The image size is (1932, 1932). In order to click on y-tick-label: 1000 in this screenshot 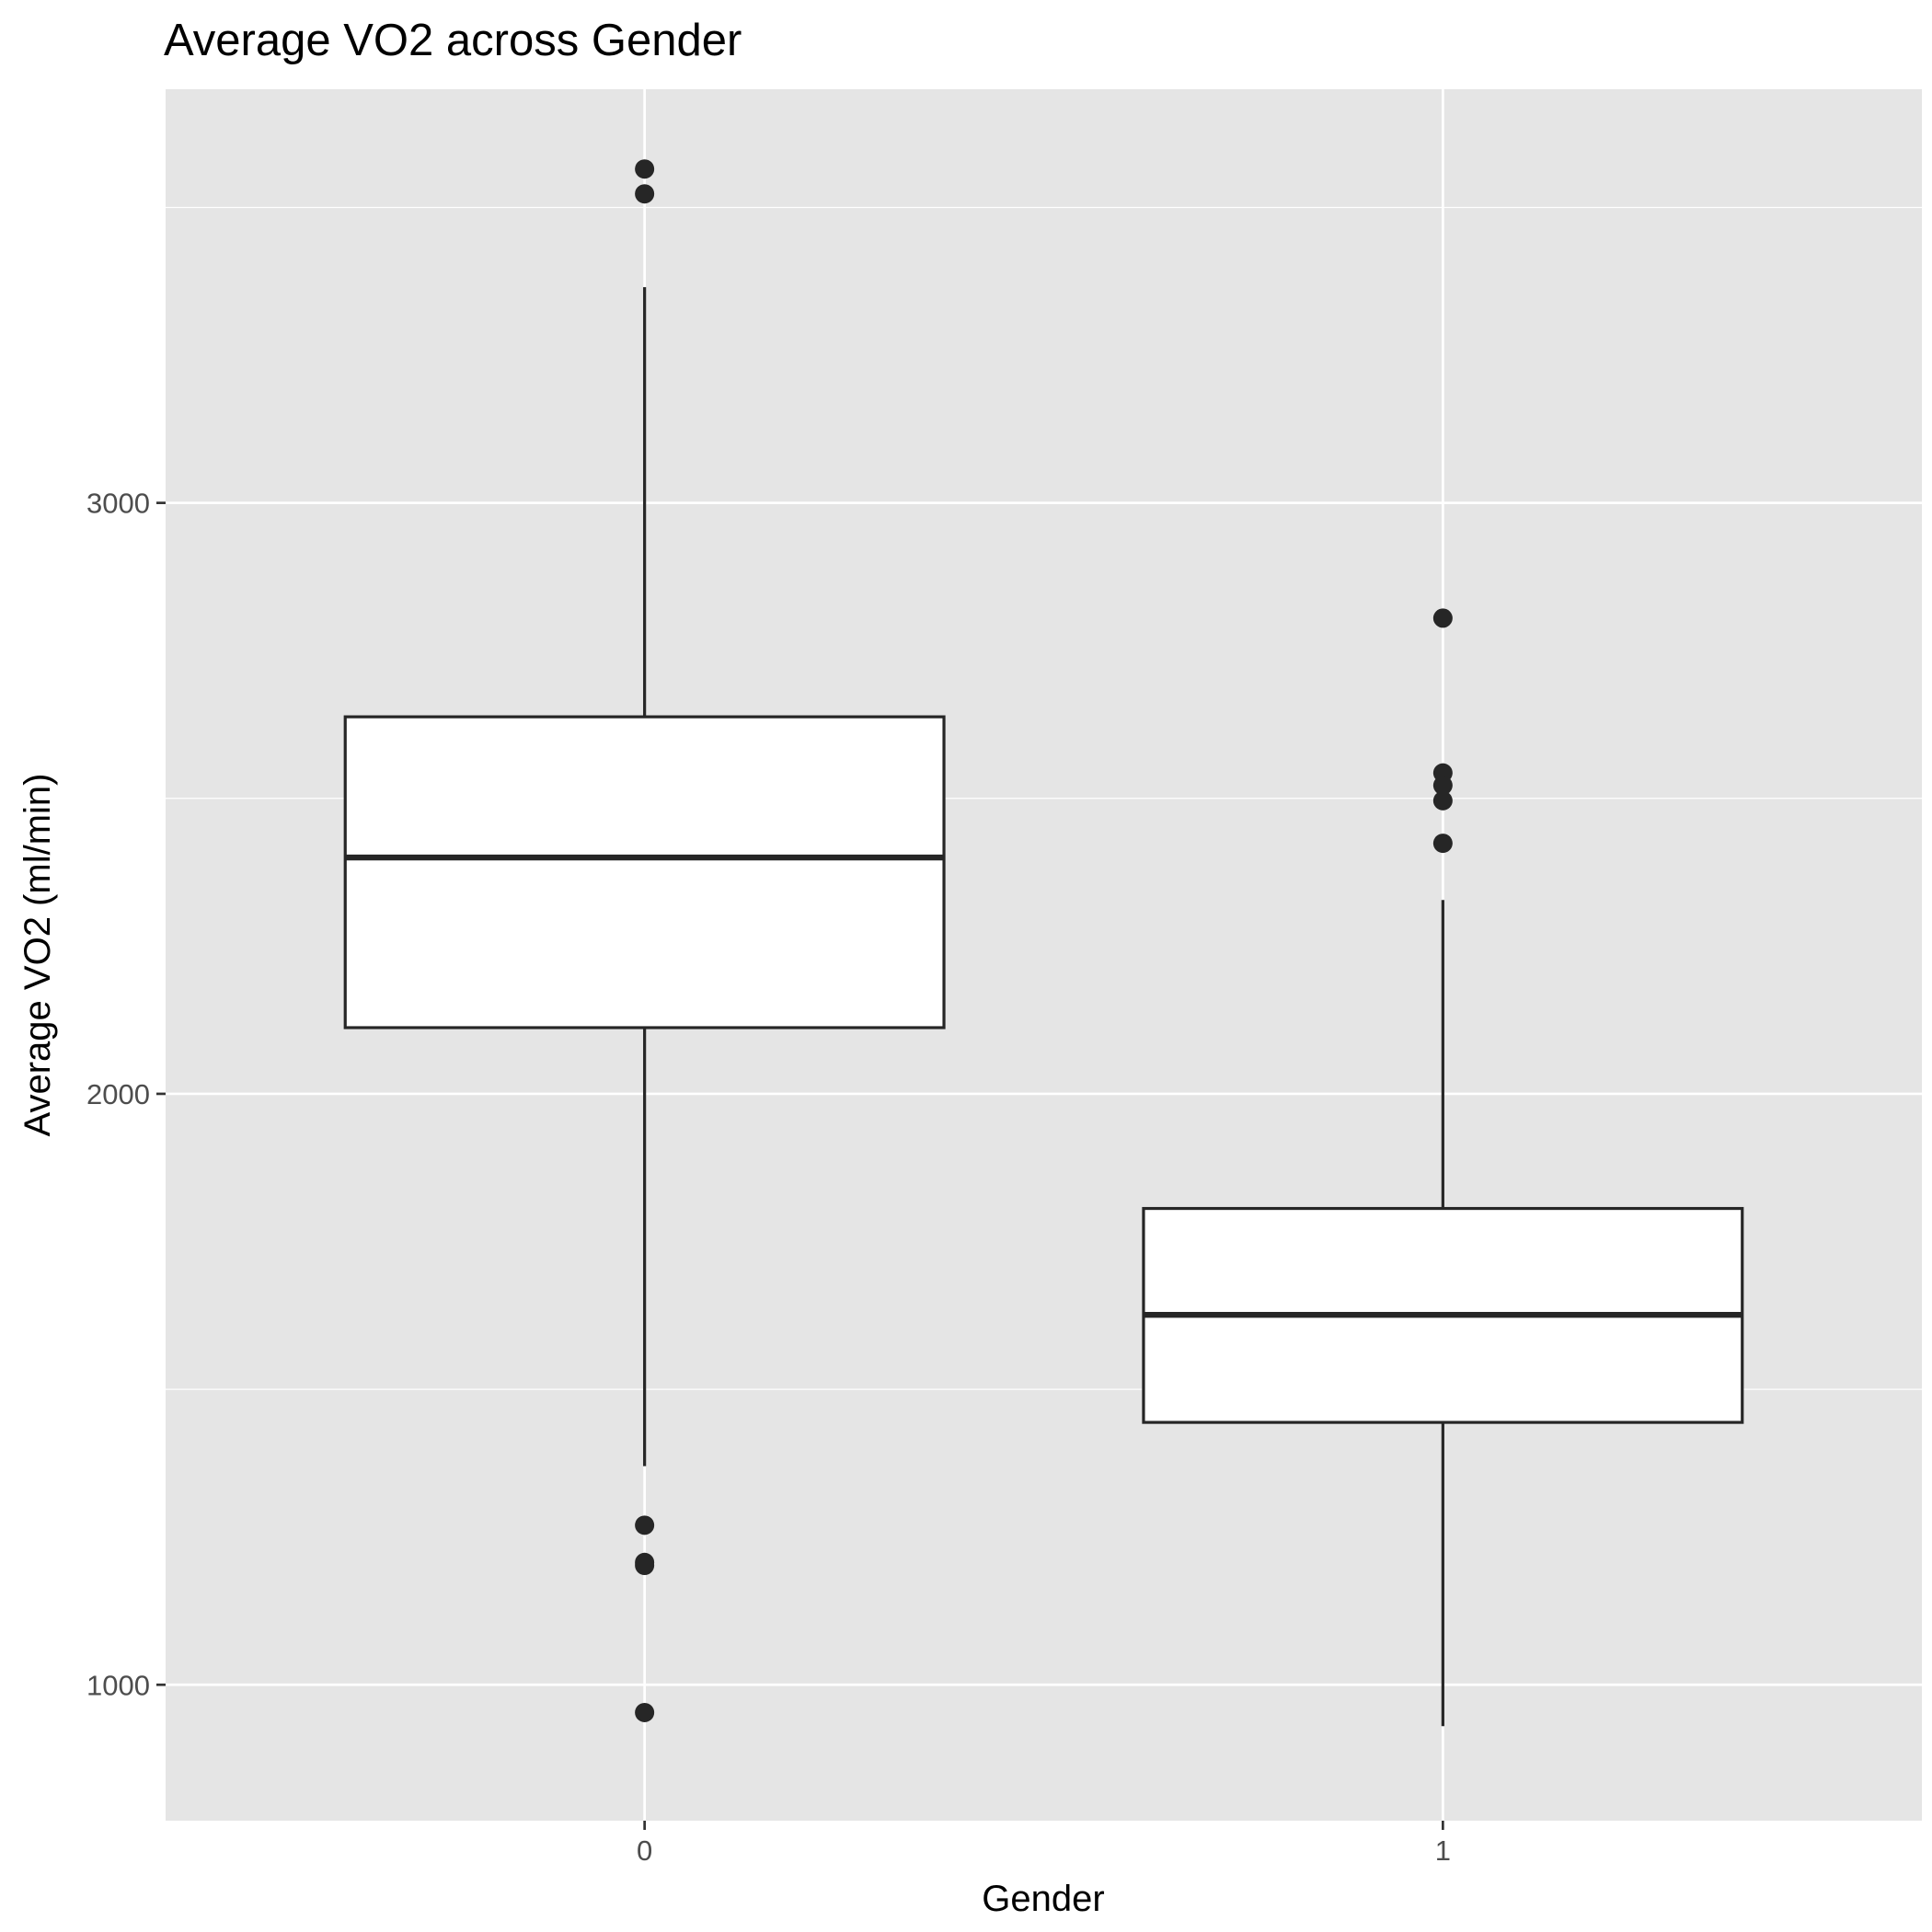, I will do `click(118, 1685)`.